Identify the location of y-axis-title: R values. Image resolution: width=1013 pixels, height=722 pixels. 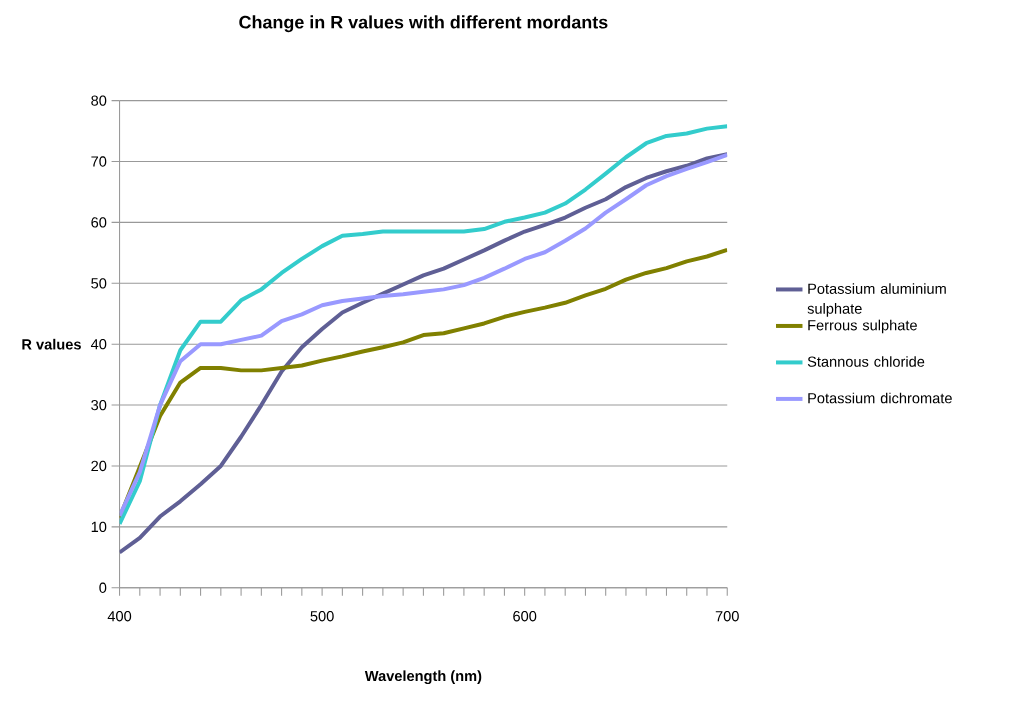
(51, 344).